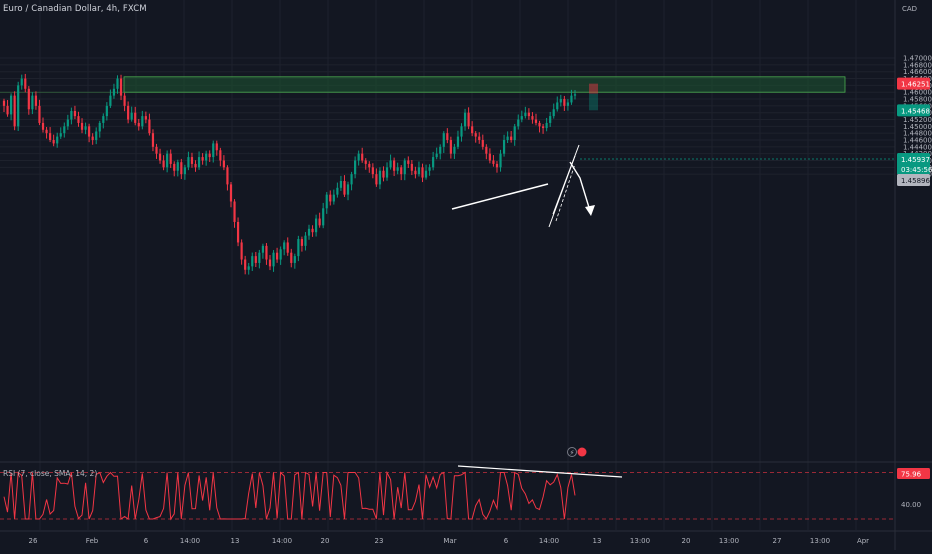 The width and height of the screenshot is (932, 554). What do you see at coordinates (572, 452) in the screenshot?
I see `lightning-icon` at bounding box center [572, 452].